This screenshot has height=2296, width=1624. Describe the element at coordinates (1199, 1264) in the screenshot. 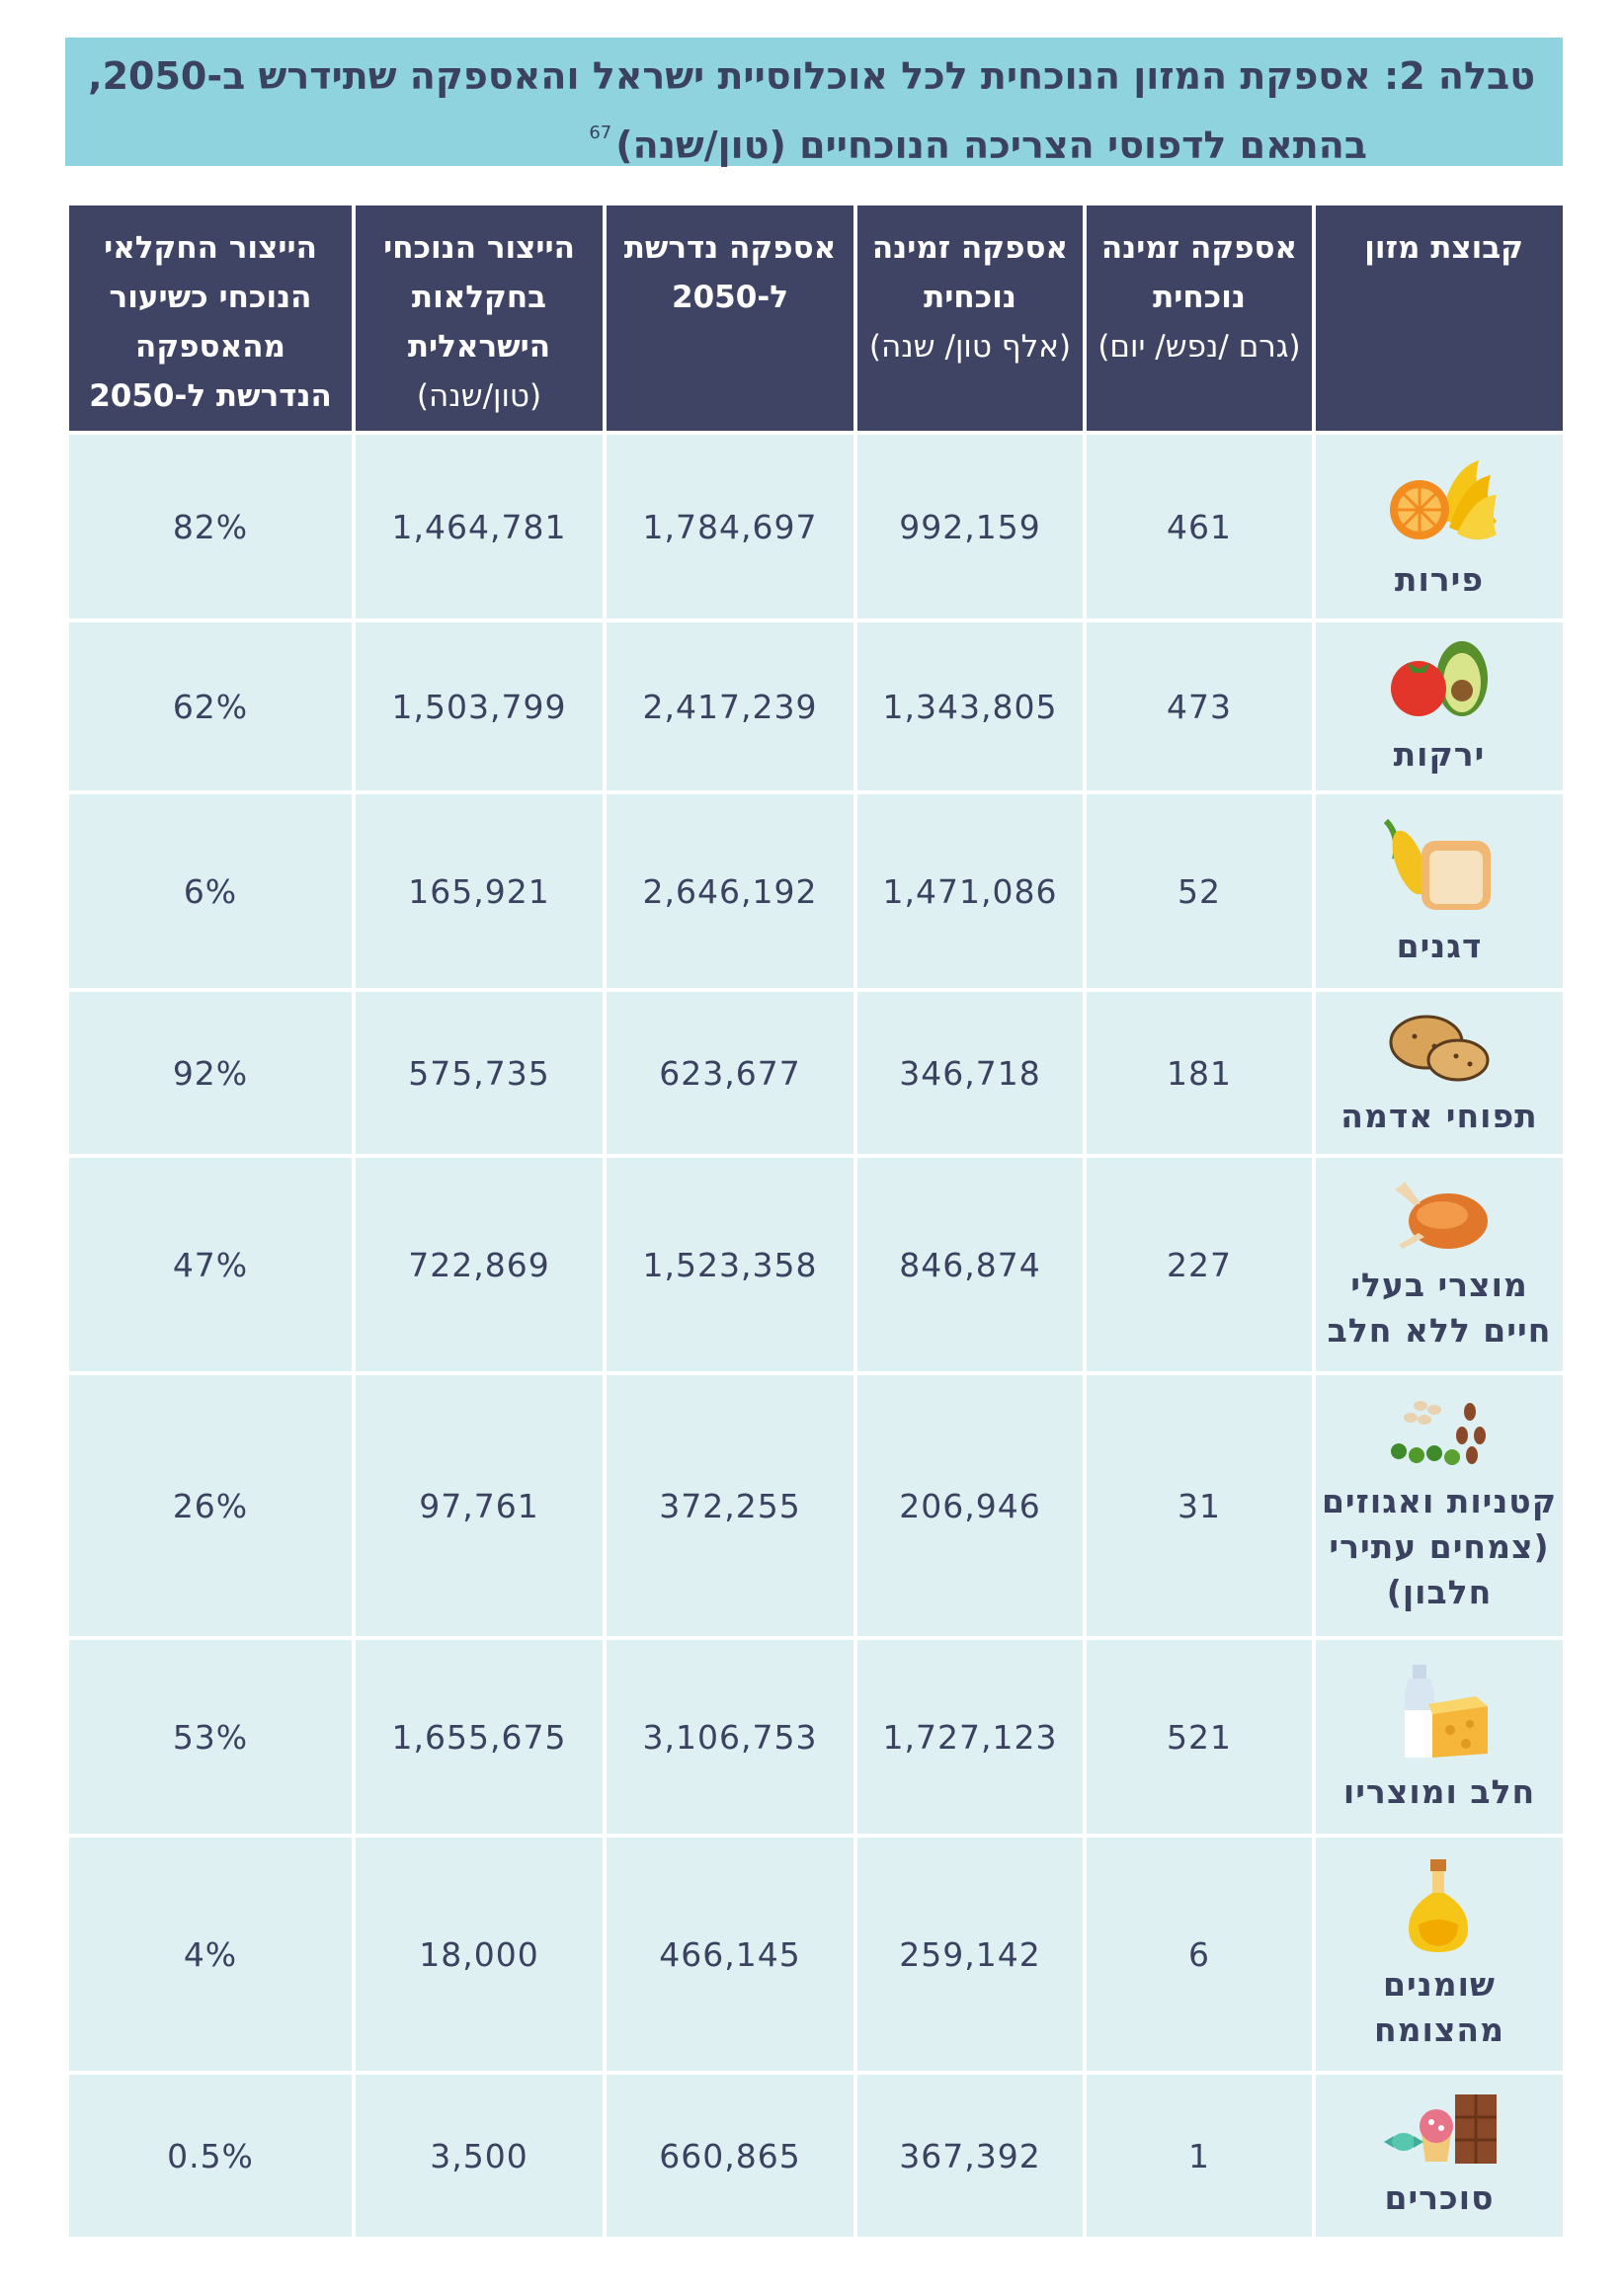

I see `daily-supply-cell: 227` at that location.